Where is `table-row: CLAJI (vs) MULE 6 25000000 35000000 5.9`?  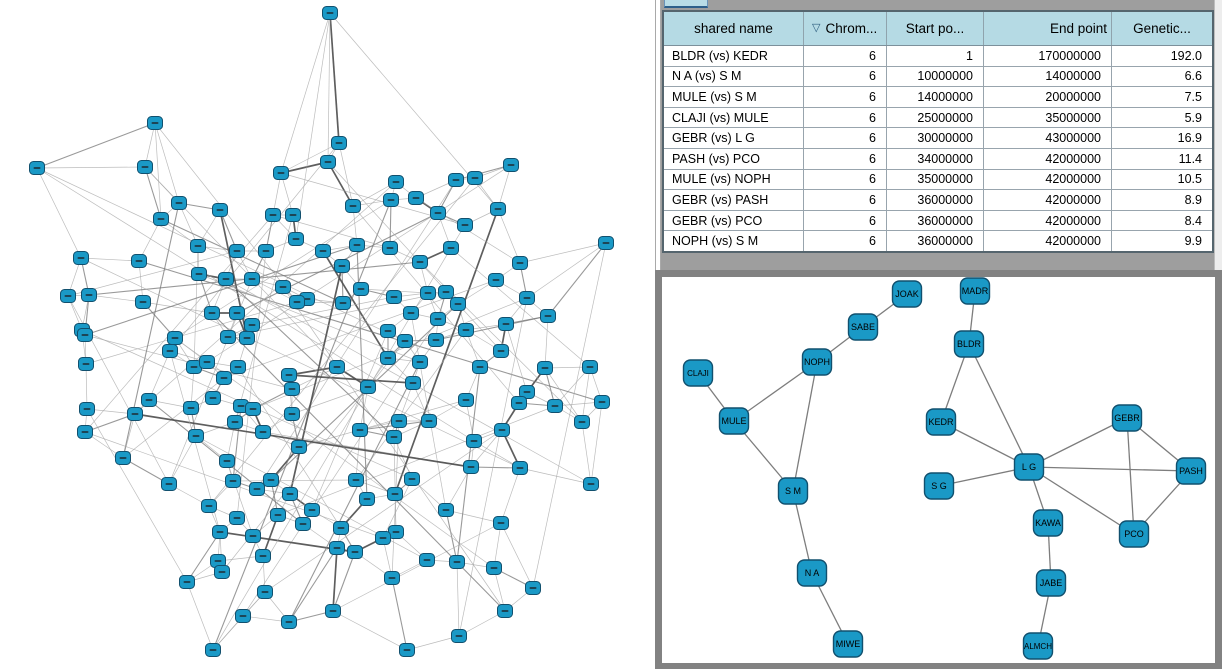
table-row: CLAJI (vs) MULE 6 25000000 35000000 5.9 is located at coordinates (938, 118).